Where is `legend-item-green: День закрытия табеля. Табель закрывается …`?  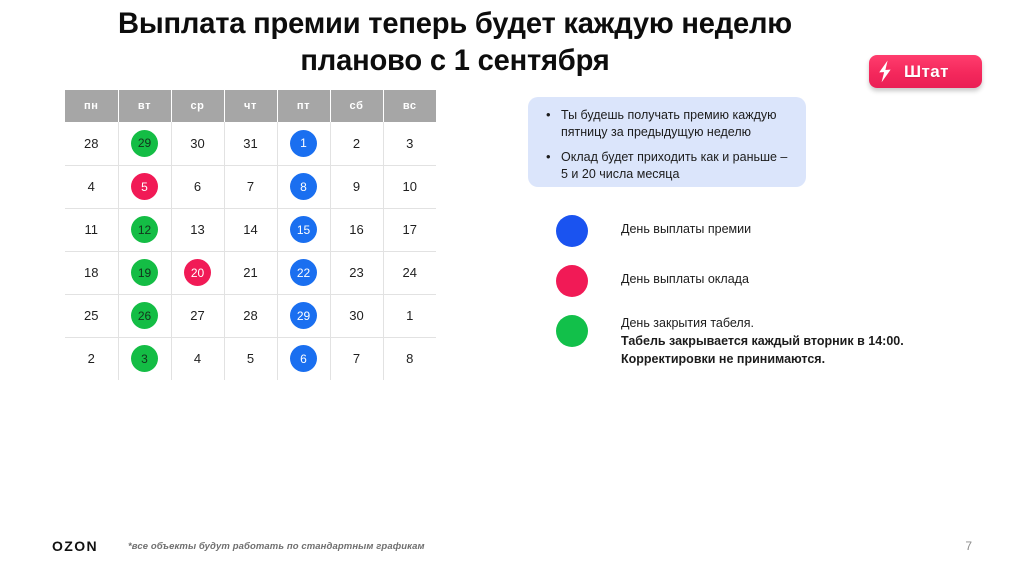 legend-item-green: День закрытия табеля. Табель закрывается … is located at coordinates (756, 341).